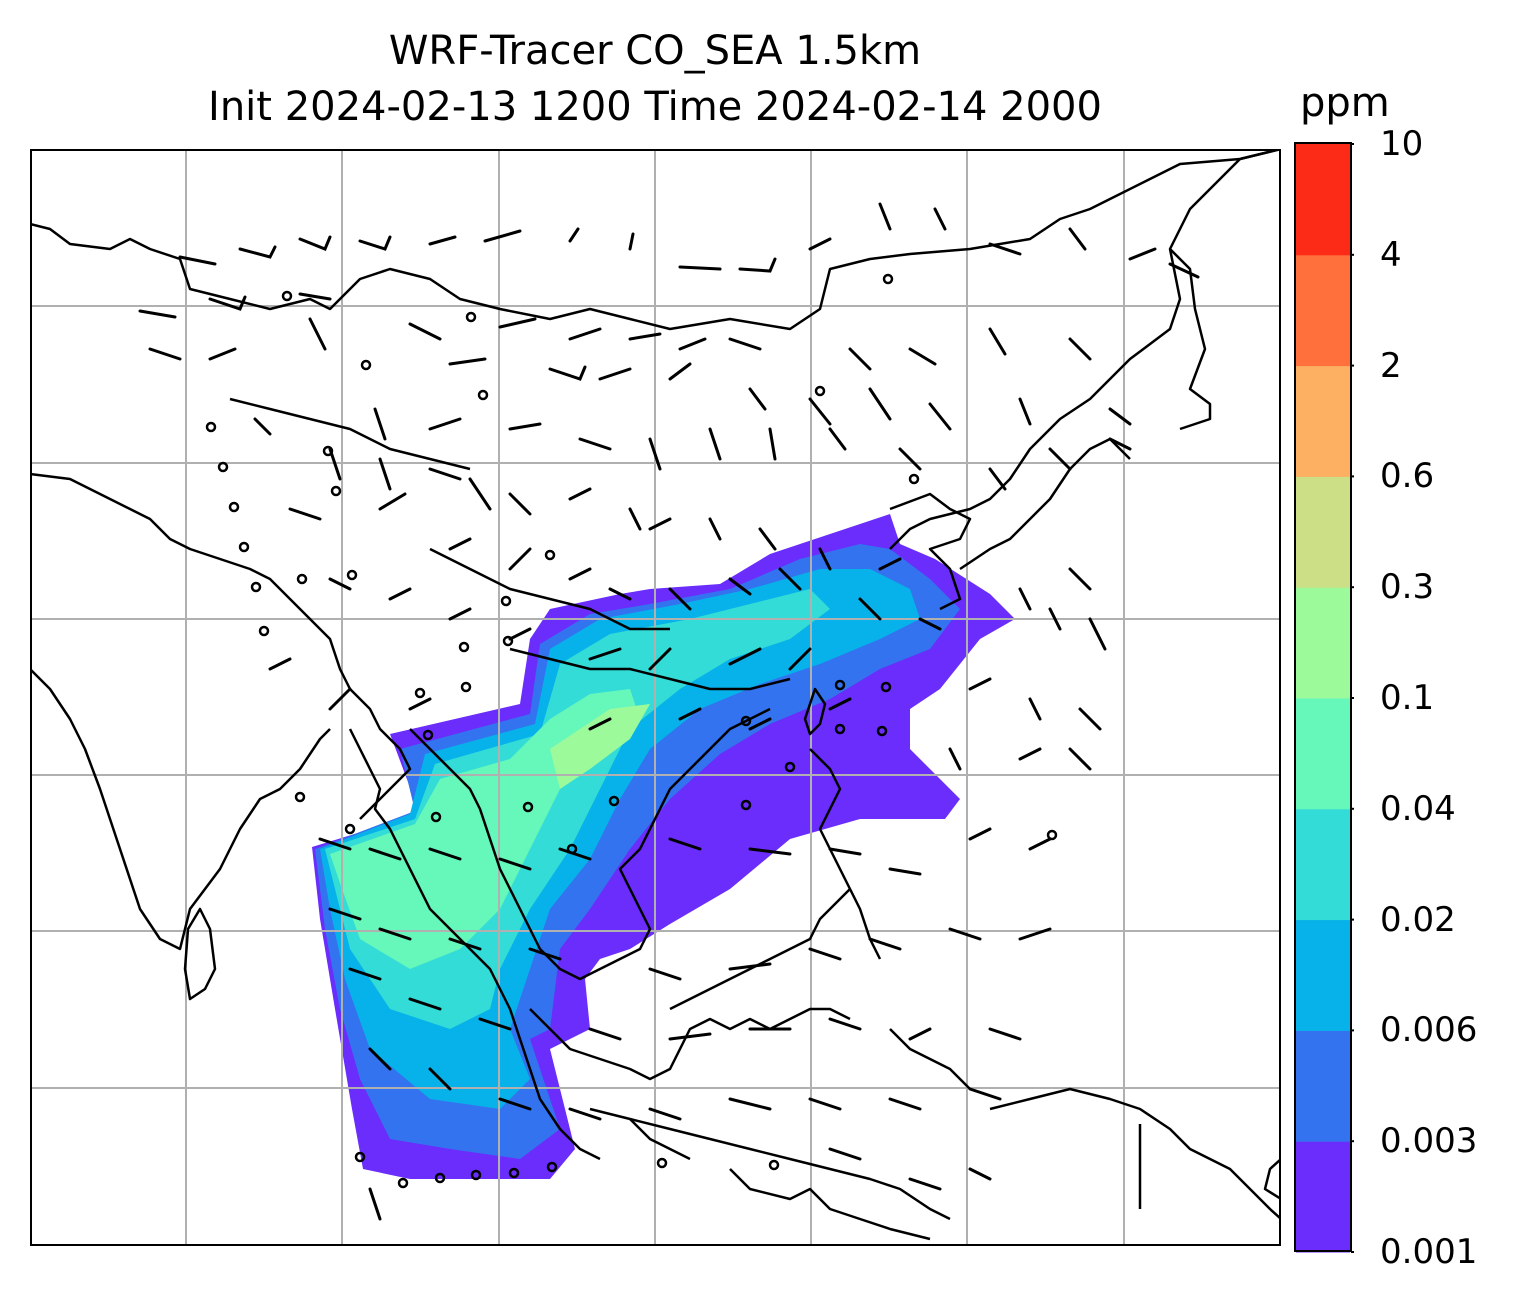 The image size is (1528, 1306). I want to click on colorbar, so click(1324, 697).